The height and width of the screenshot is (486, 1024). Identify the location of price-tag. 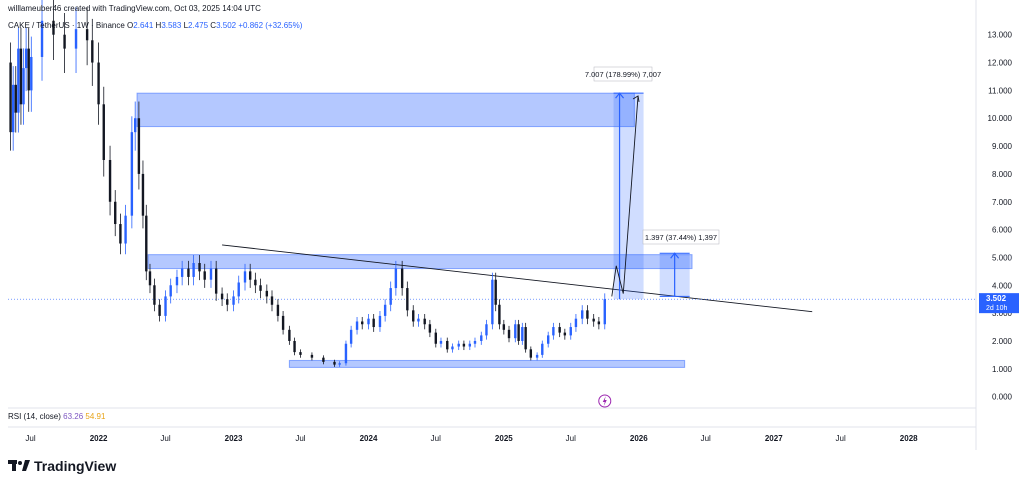
(999, 303).